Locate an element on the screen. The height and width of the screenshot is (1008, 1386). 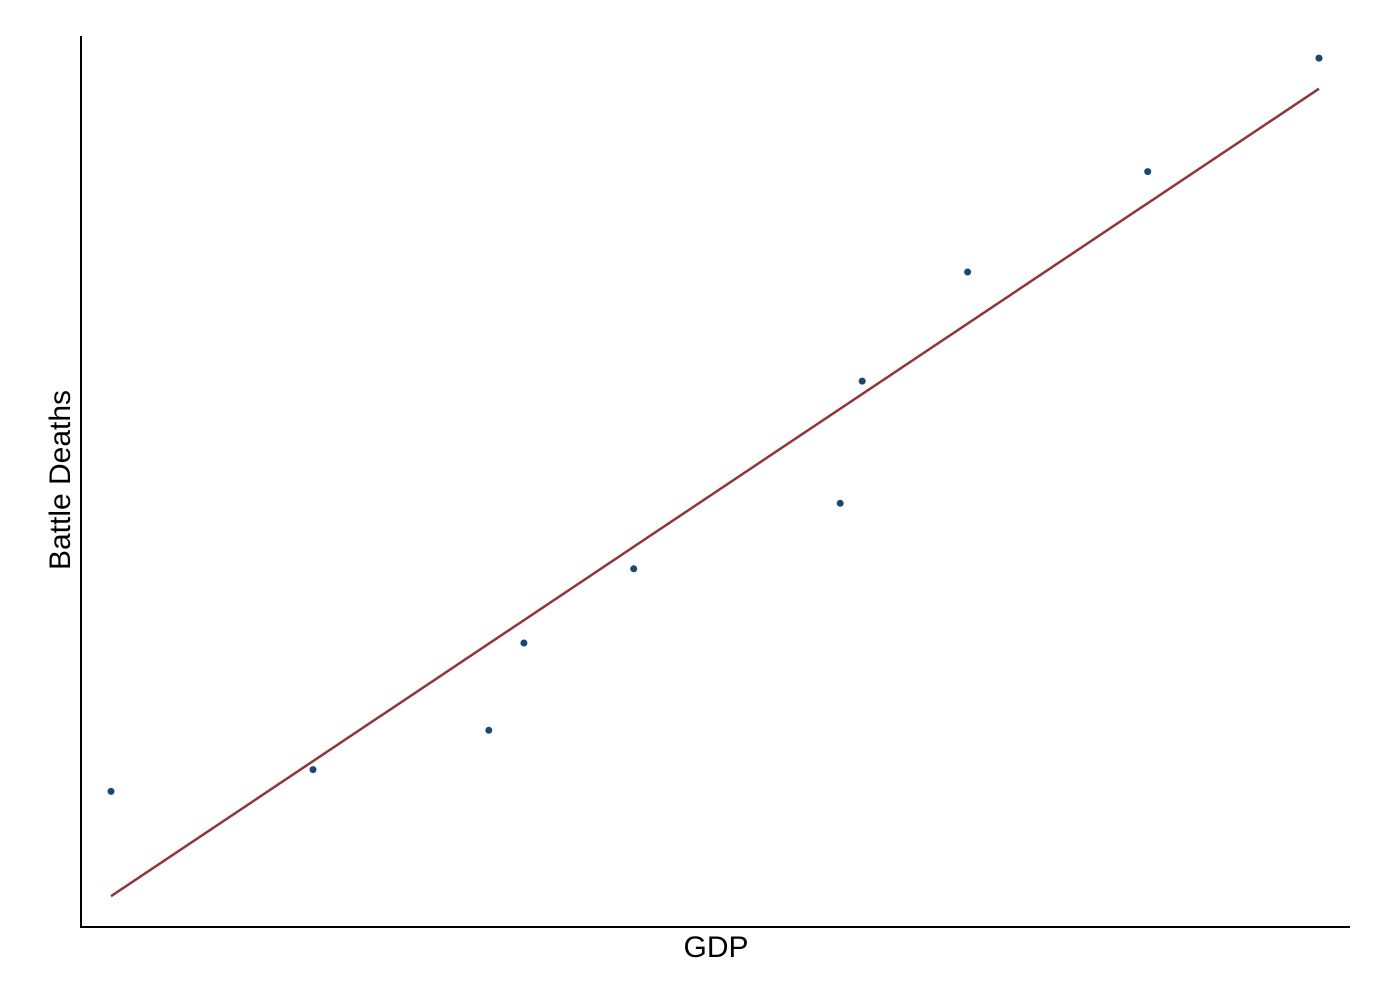
y-axis-title: Battle Deaths is located at coordinates (60, 480).